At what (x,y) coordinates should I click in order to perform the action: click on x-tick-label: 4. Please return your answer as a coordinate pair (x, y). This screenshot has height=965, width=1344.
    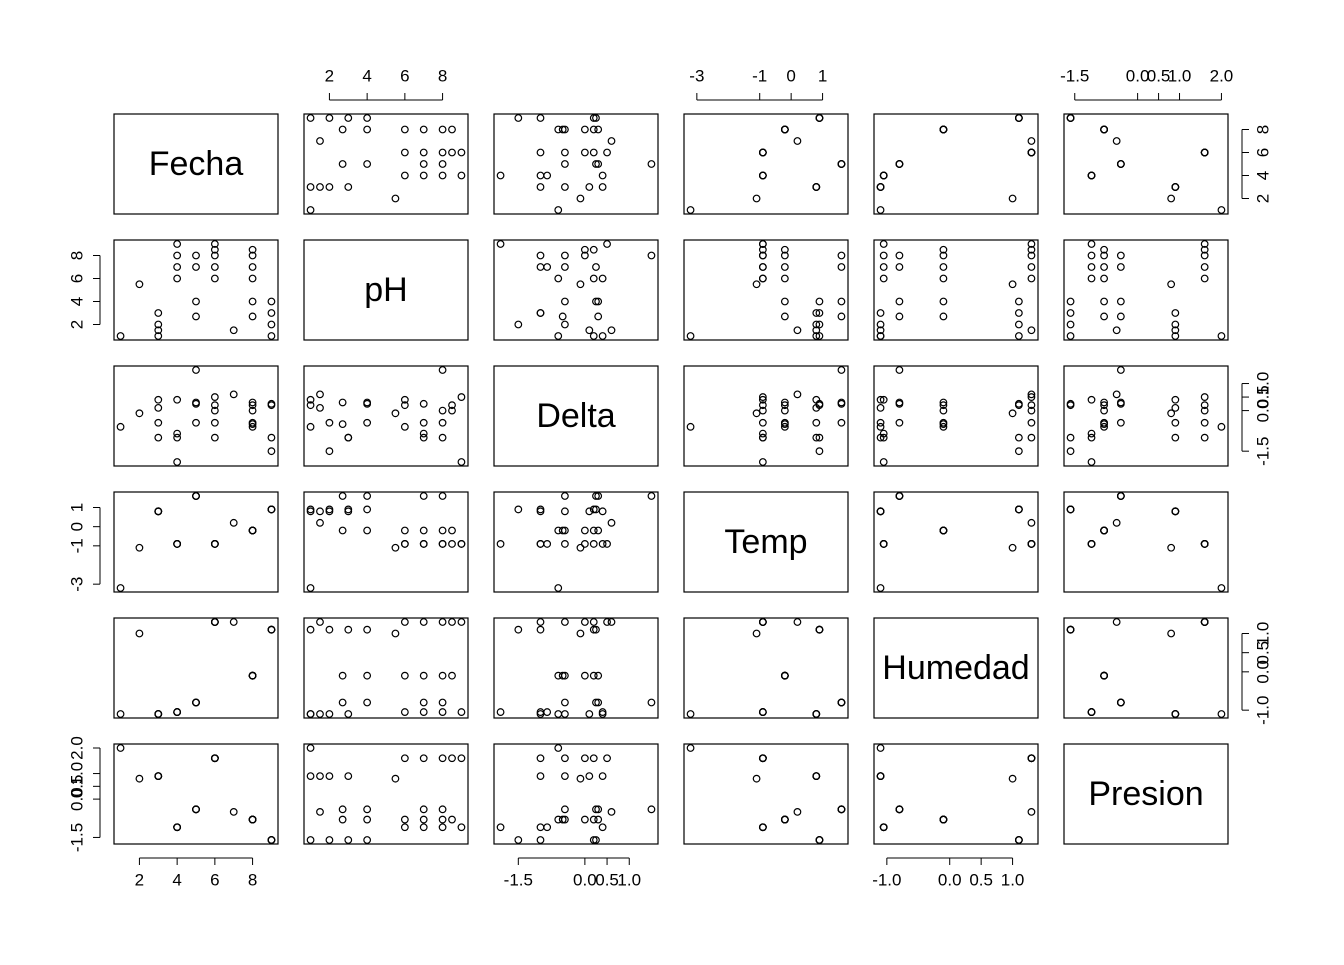
    Looking at the image, I should click on (176, 879).